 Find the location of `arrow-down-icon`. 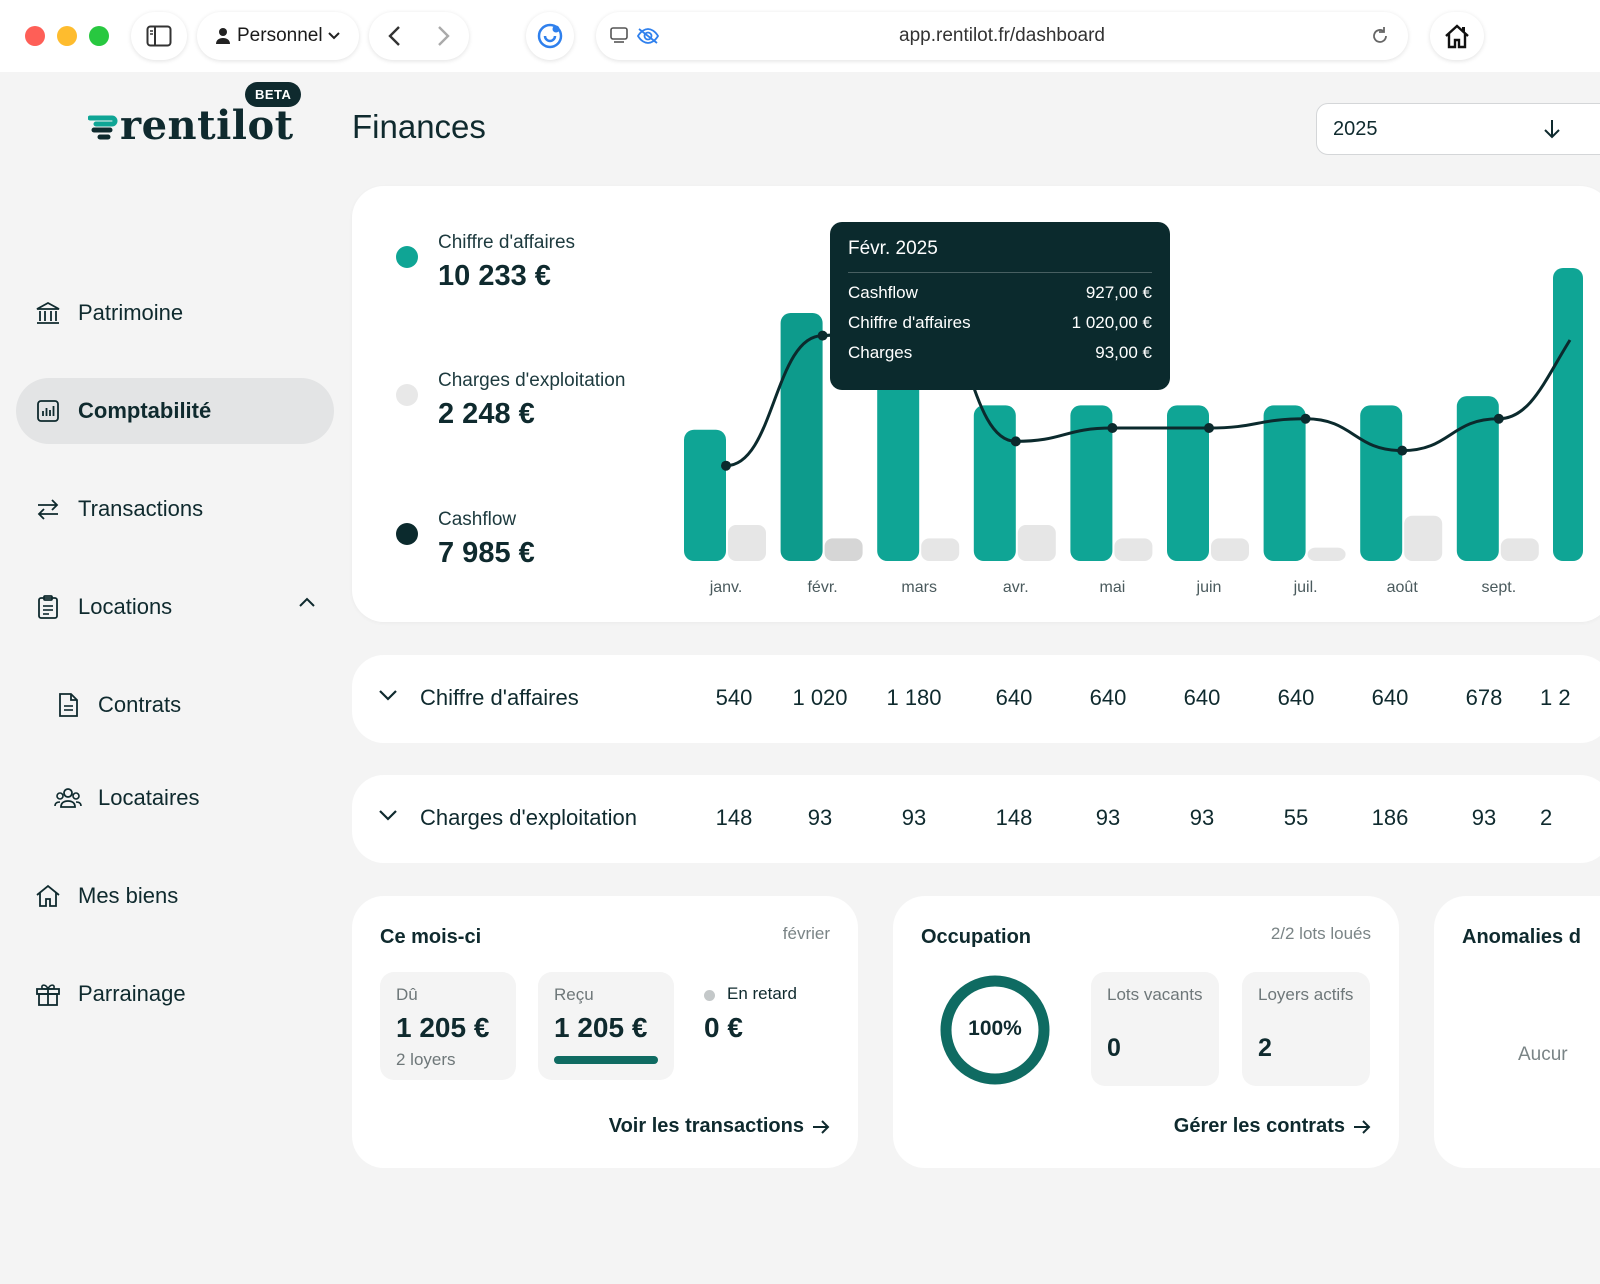

arrow-down-icon is located at coordinates (1552, 129).